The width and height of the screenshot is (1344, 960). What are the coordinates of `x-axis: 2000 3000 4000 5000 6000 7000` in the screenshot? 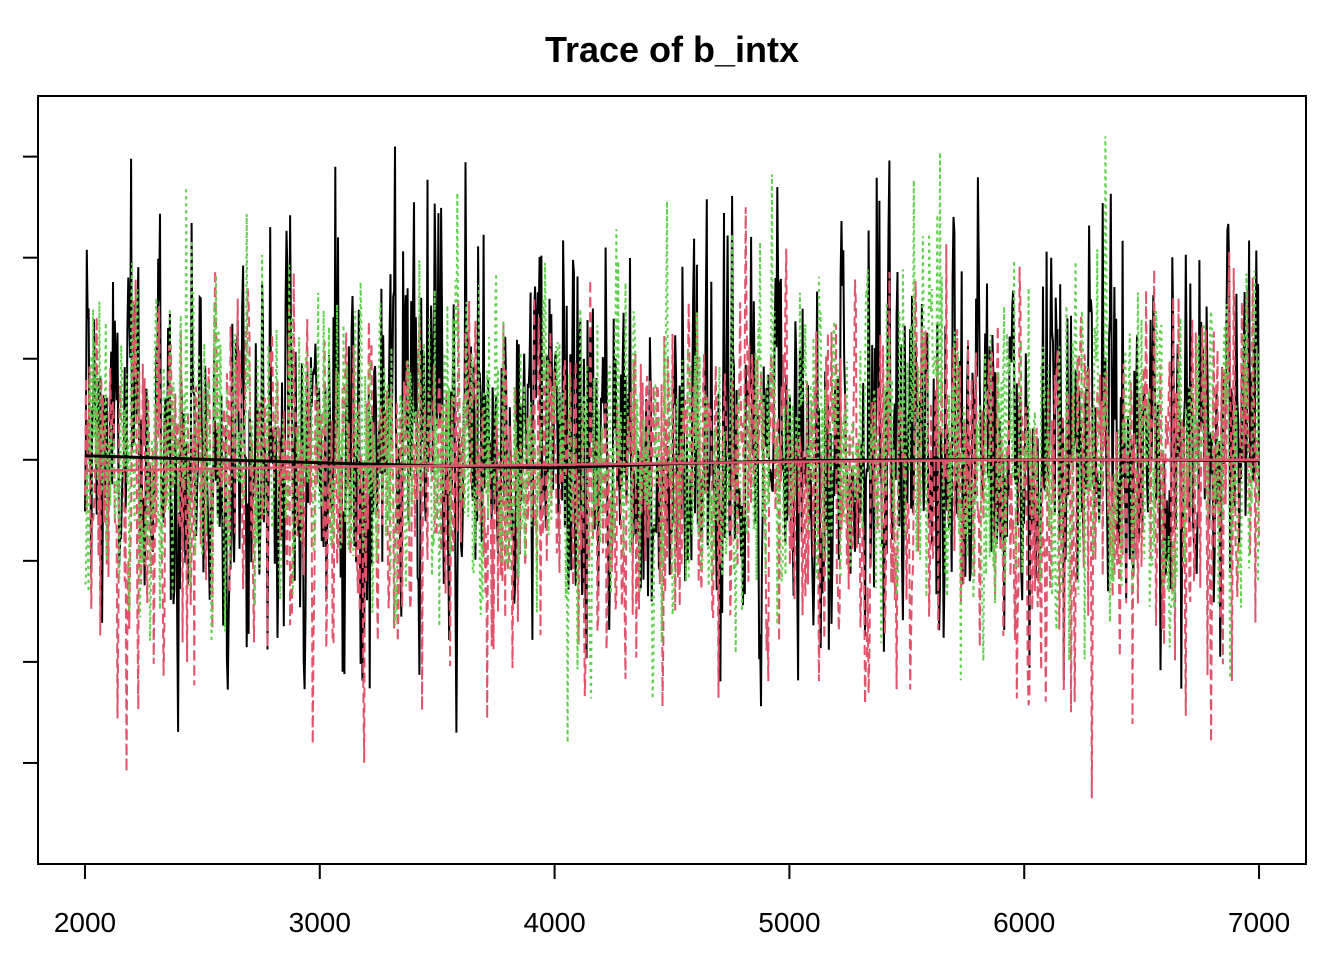 It's located at (672, 900).